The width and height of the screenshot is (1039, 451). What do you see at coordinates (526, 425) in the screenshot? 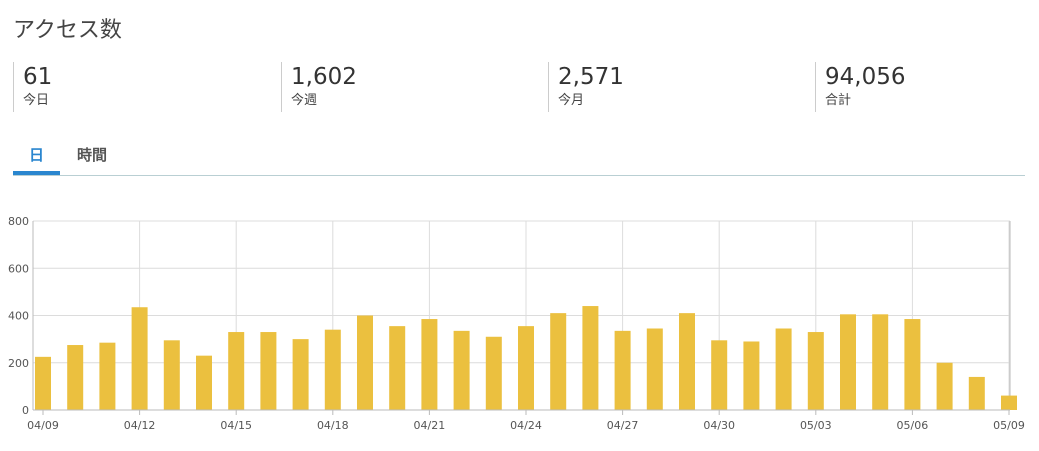
I see `x-tick-label: 04/24` at bounding box center [526, 425].